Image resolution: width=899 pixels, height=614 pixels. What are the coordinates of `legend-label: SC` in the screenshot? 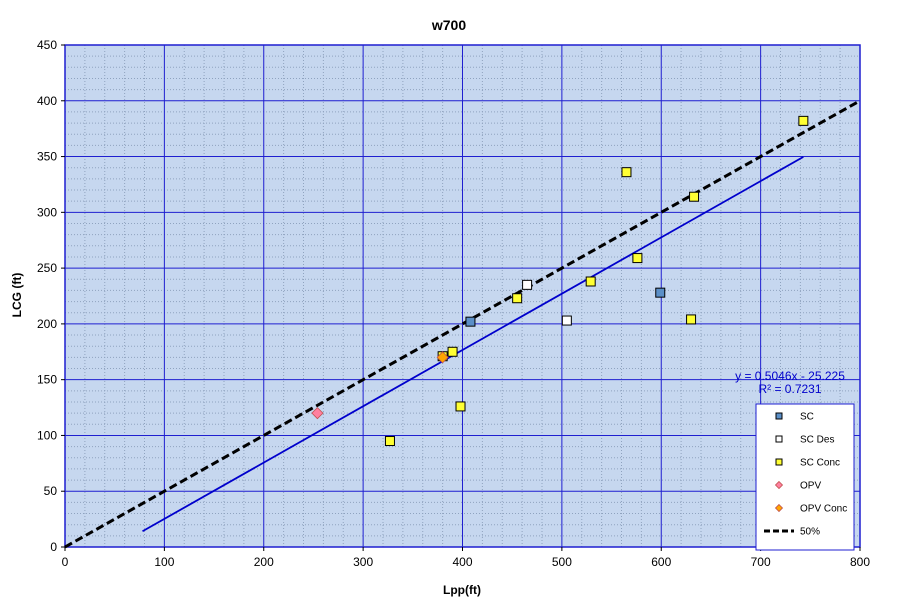 It's located at (807, 417).